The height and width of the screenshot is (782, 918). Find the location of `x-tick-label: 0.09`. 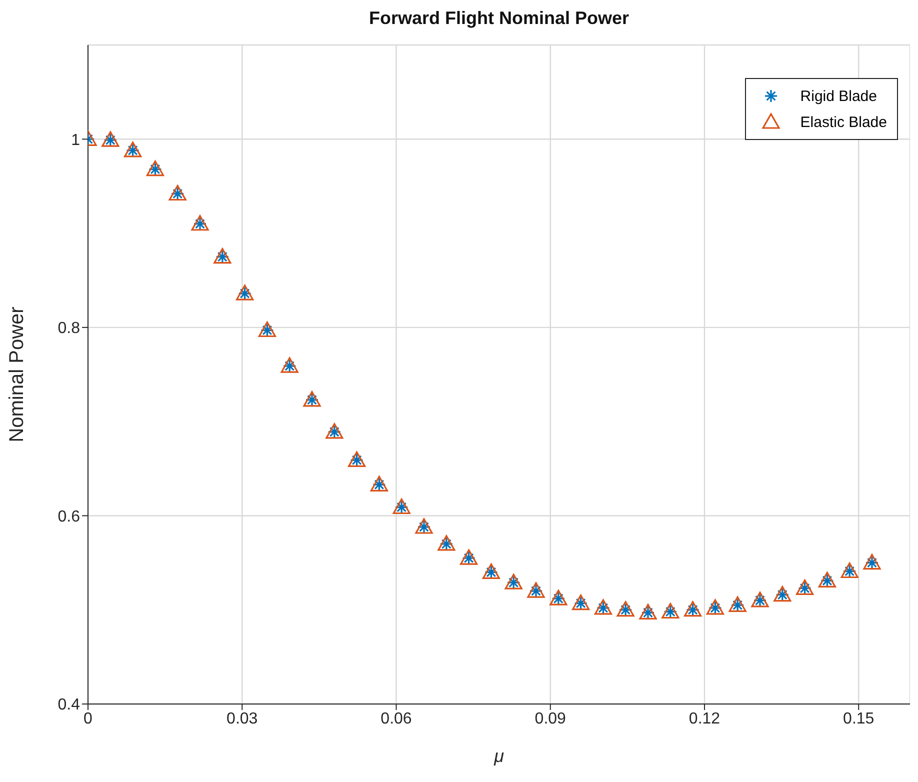

x-tick-label: 0.09 is located at coordinates (550, 719).